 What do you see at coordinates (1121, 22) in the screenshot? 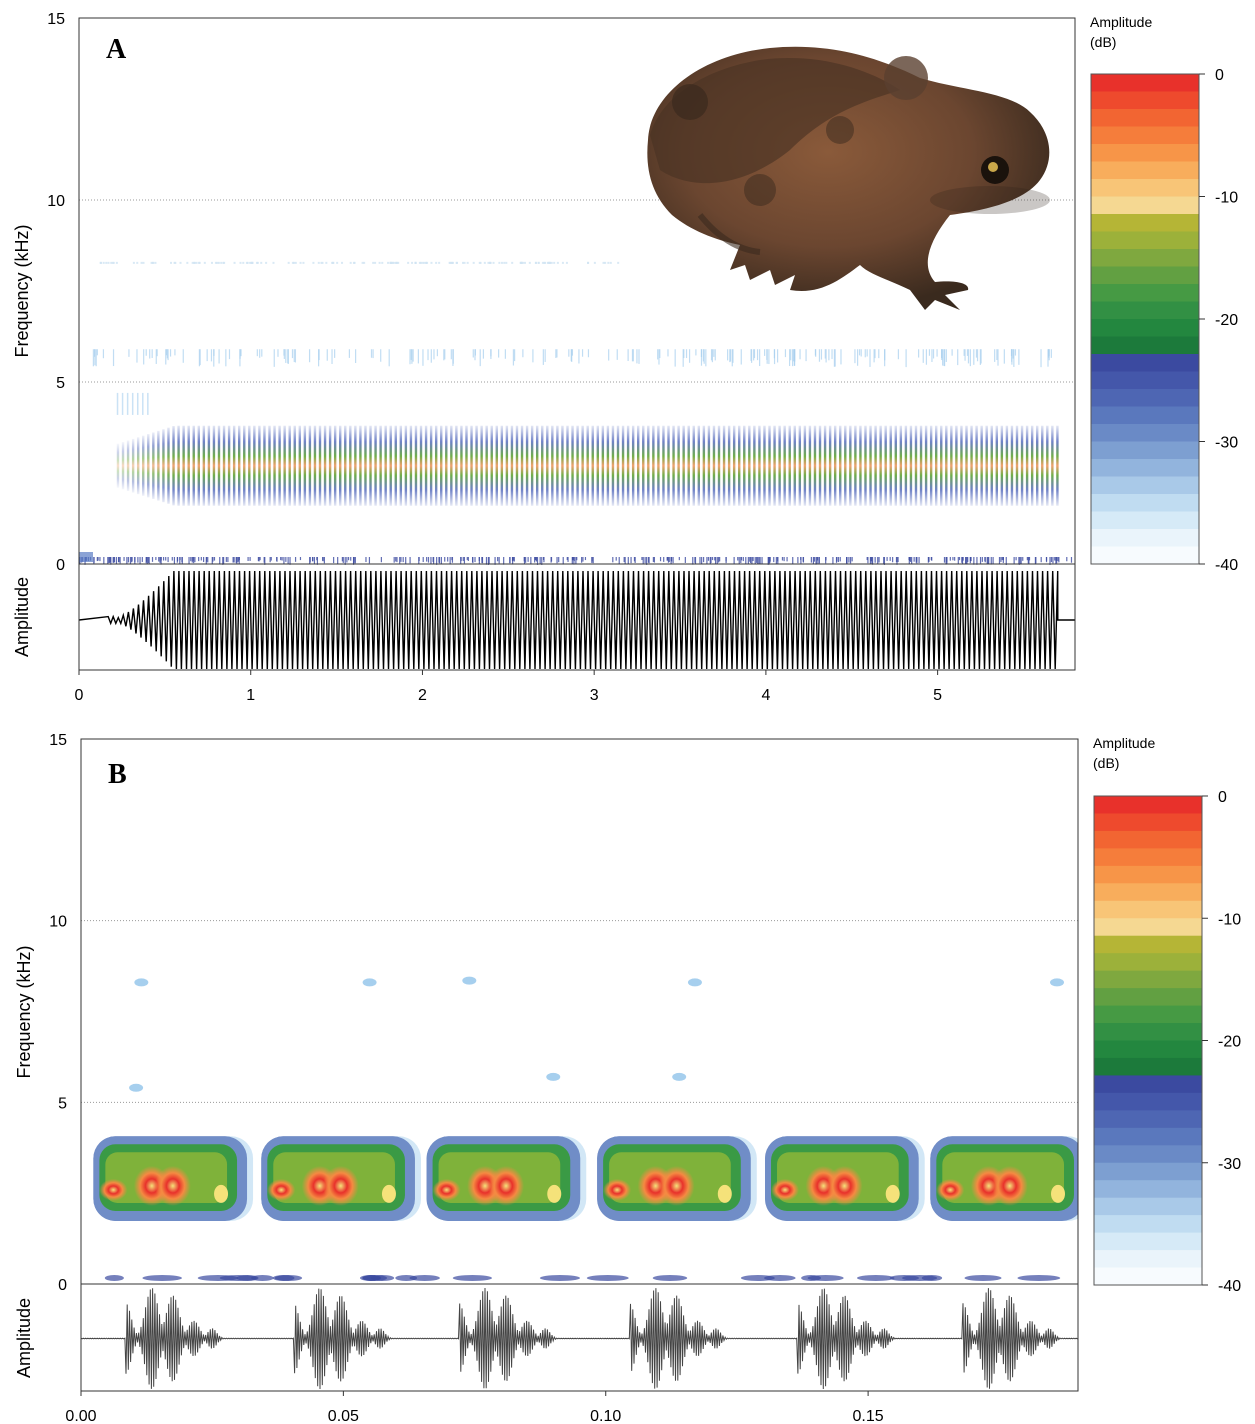
I see `a-colorbar-title: Amplitude` at bounding box center [1121, 22].